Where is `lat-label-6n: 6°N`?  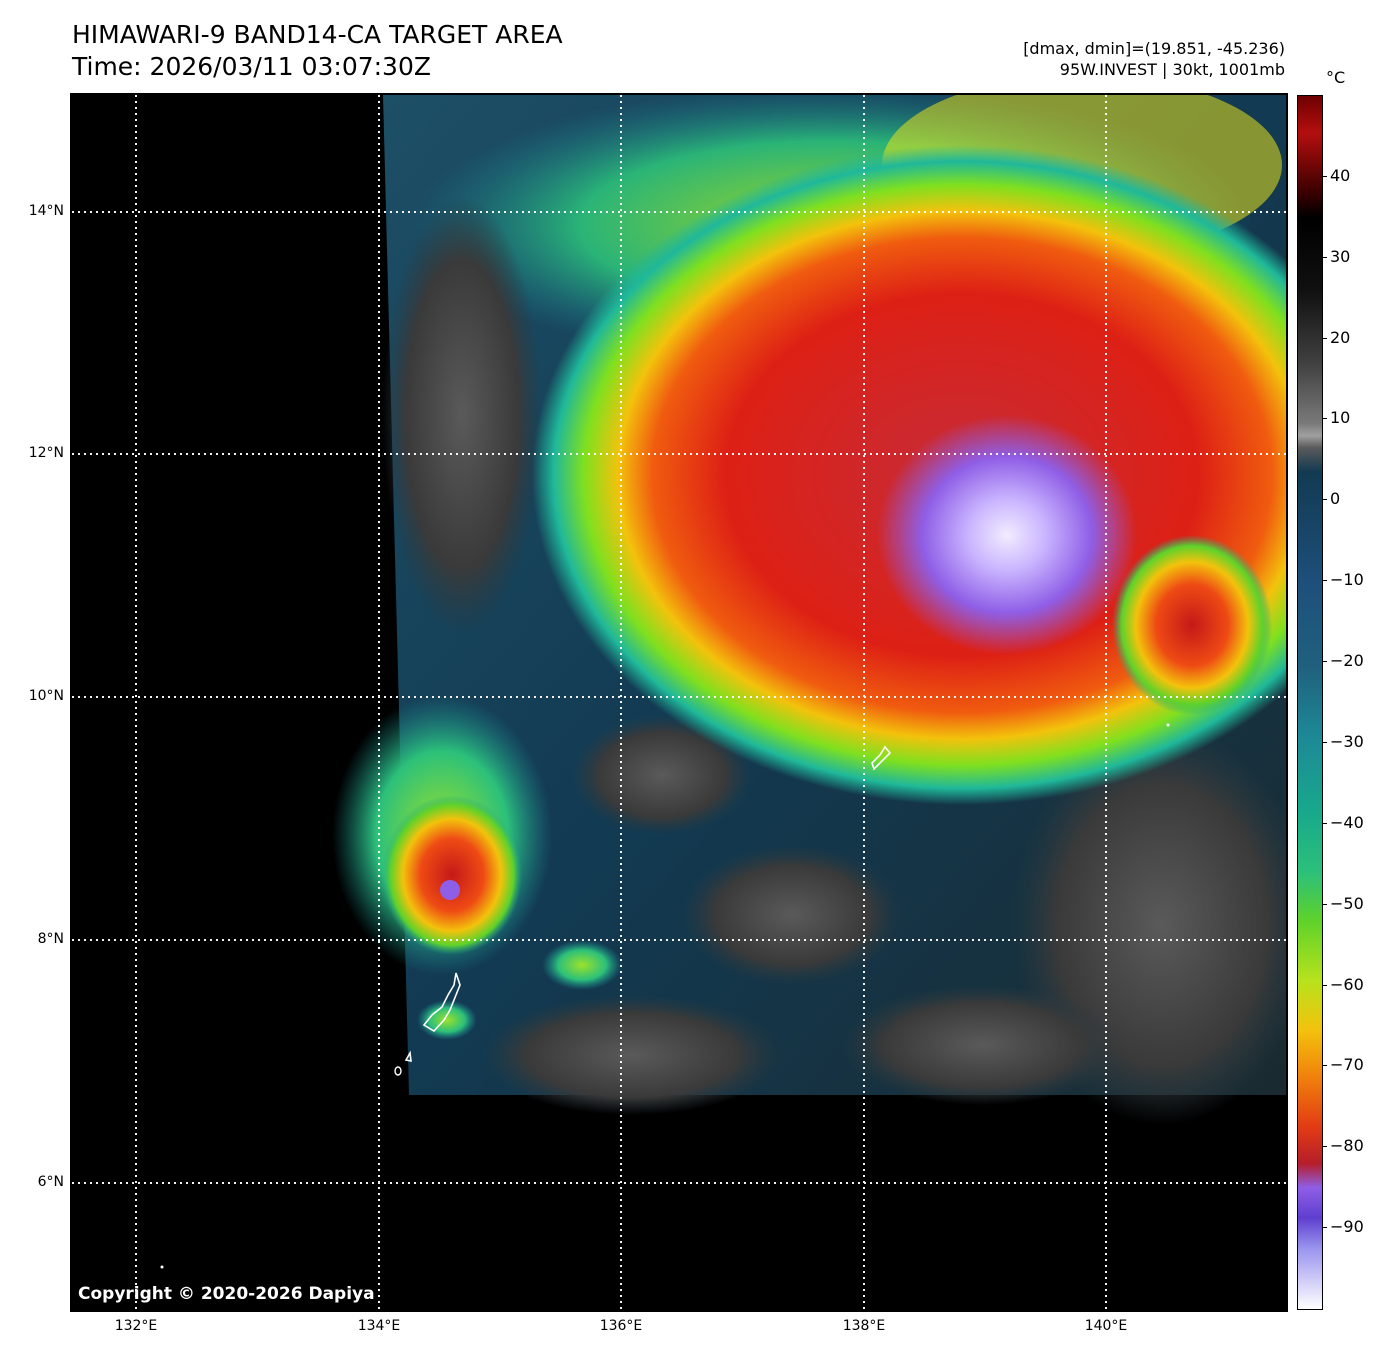
lat-label-6n: 6°N is located at coordinates (50, 1182).